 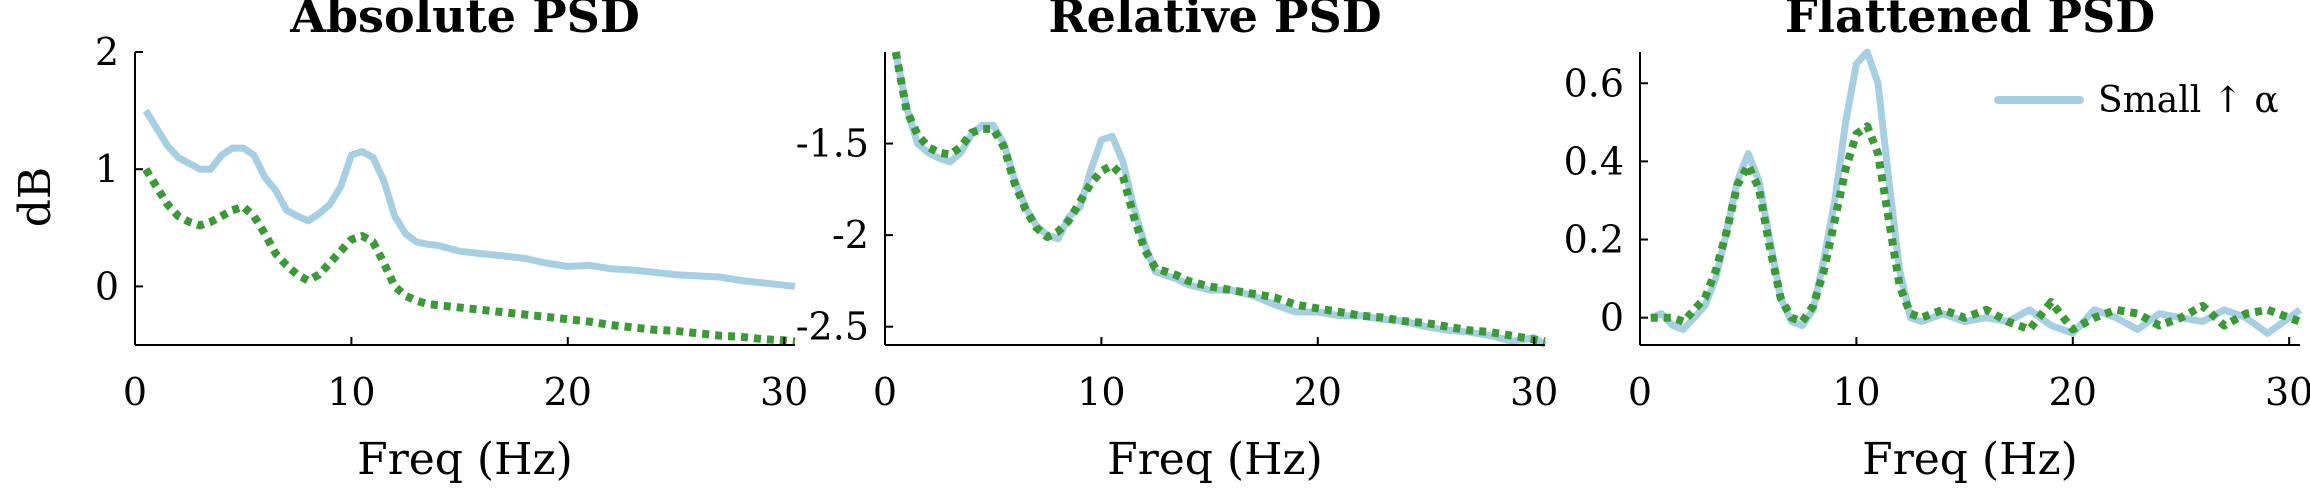 What do you see at coordinates (850, 235) in the screenshot?
I see `y-tick-label: -2` at bounding box center [850, 235].